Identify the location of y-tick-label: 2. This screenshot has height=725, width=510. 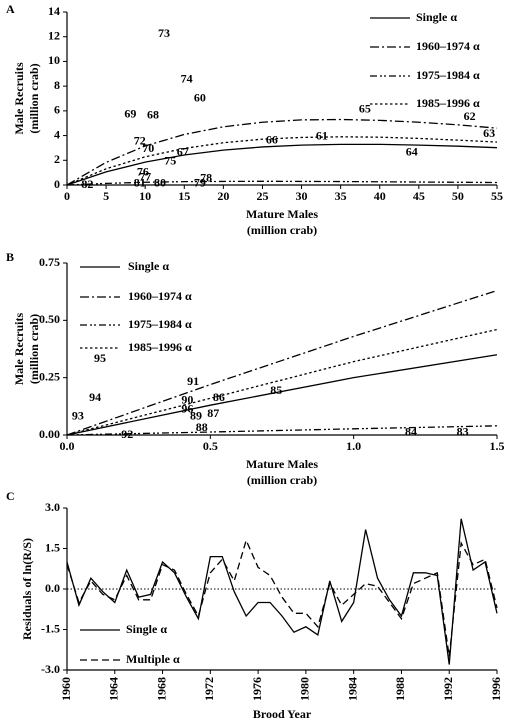
(57, 159).